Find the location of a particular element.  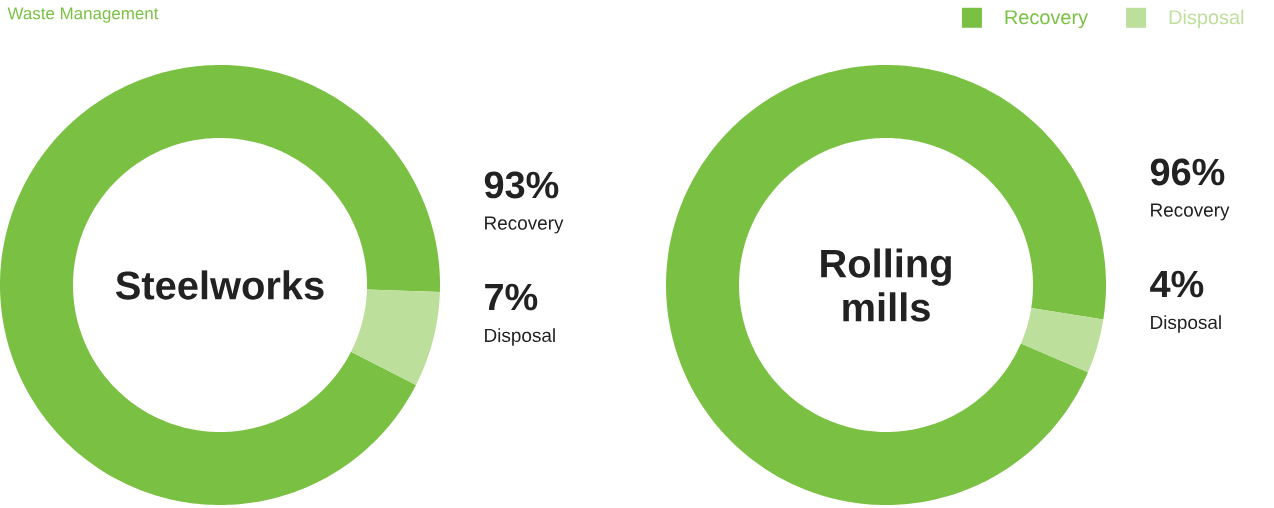

text: Waste Management is located at coordinates (83, 15).